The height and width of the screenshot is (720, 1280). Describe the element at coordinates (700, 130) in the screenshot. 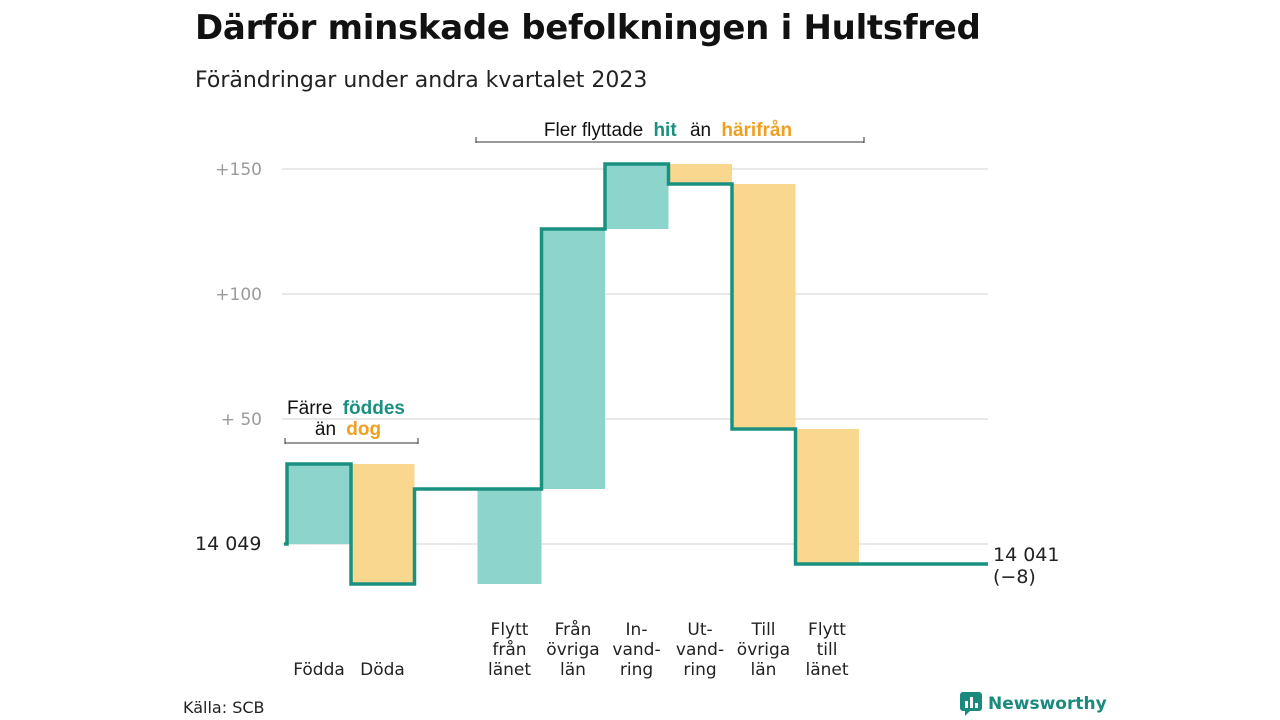

I see `migration-annotation-word2: än` at that location.